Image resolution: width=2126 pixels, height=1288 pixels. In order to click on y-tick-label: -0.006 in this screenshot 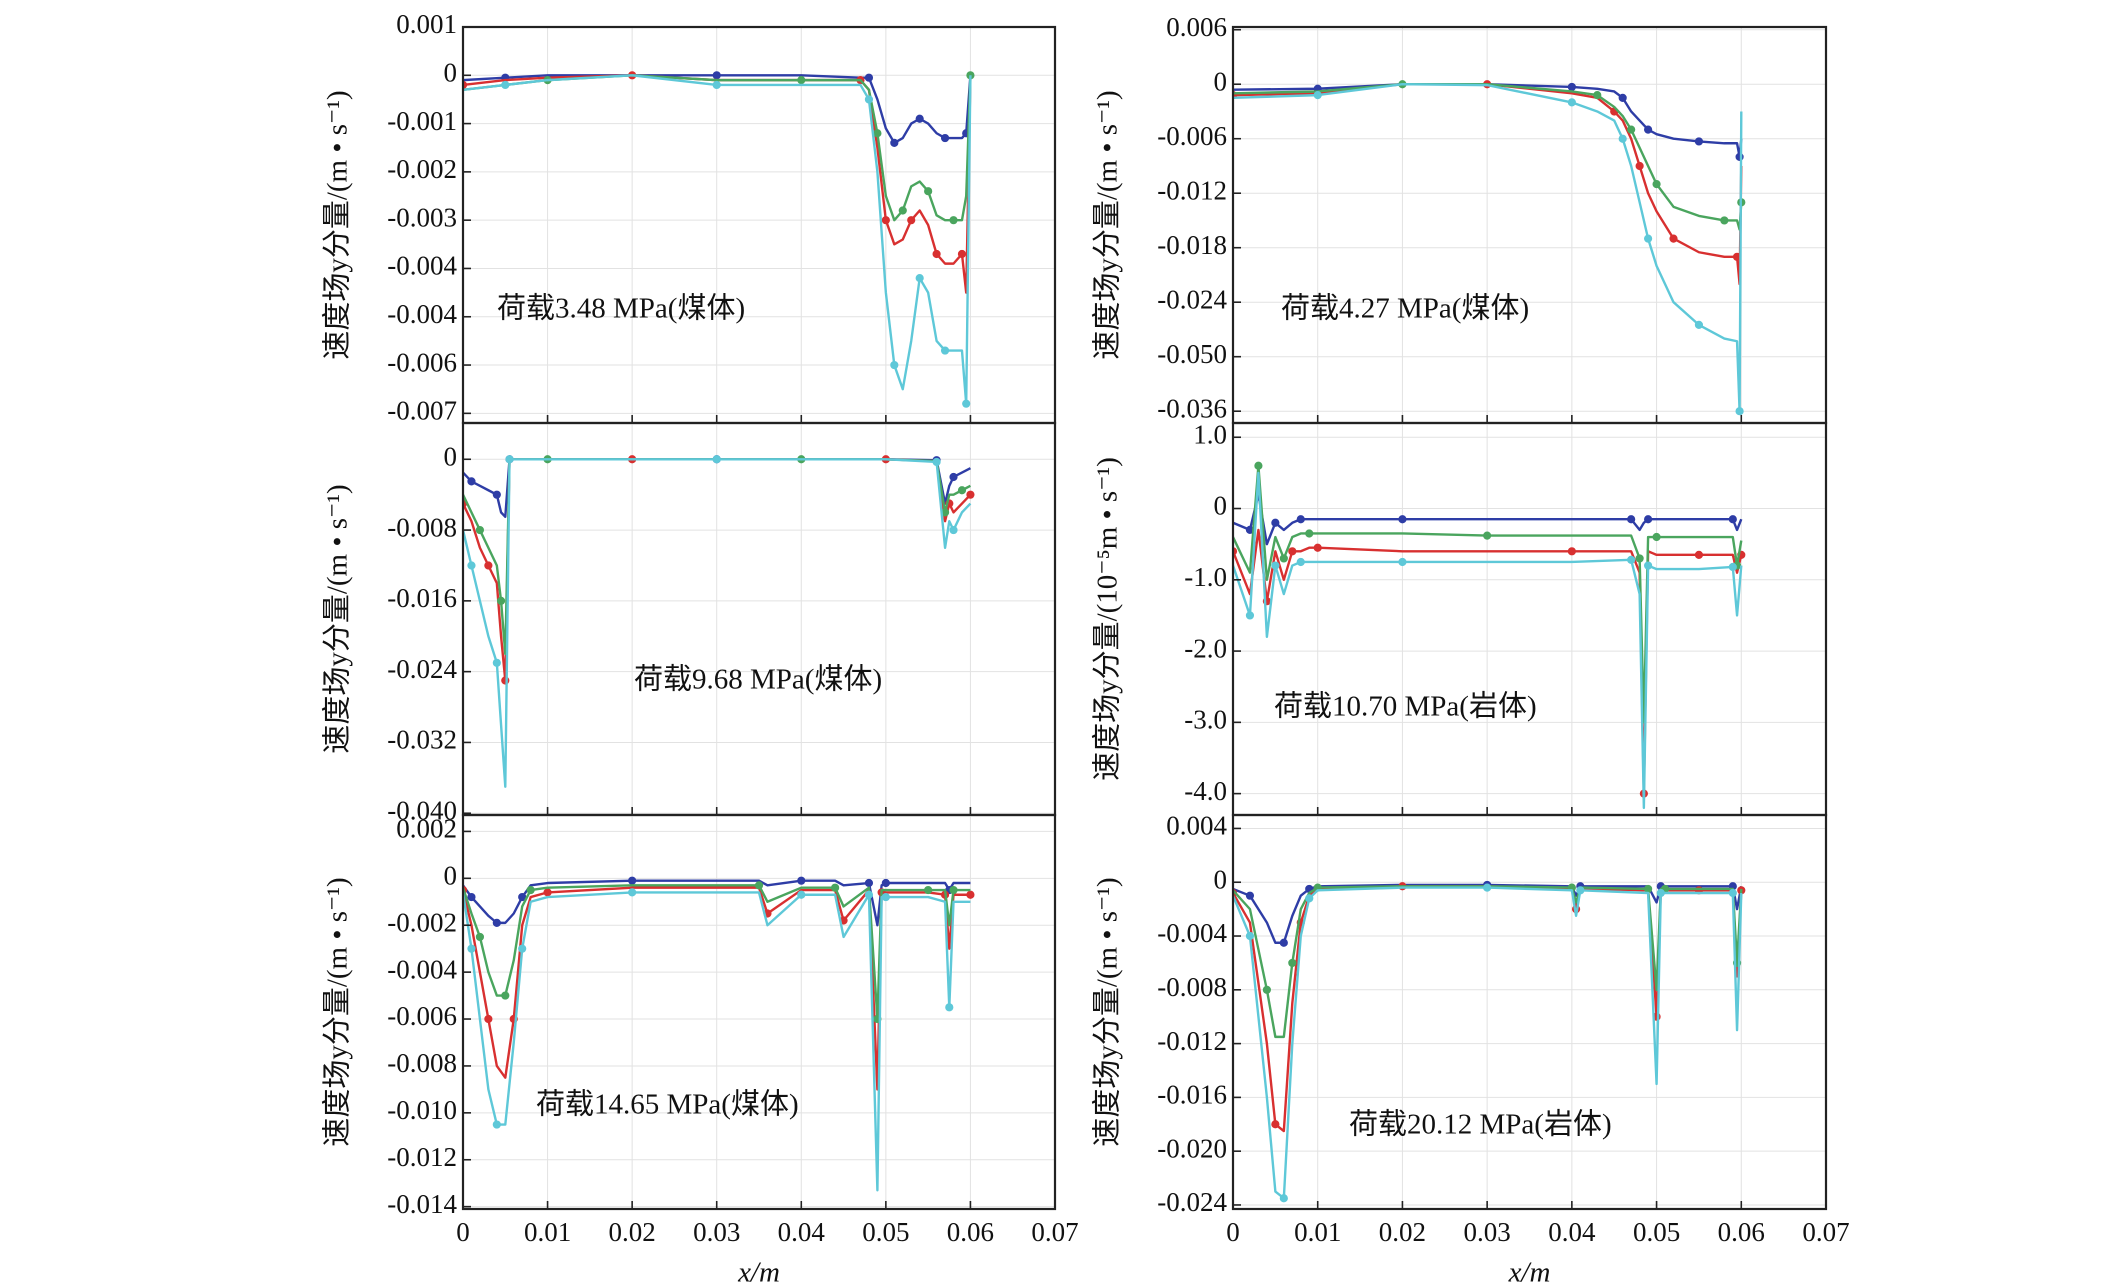, I will do `click(422, 362)`.